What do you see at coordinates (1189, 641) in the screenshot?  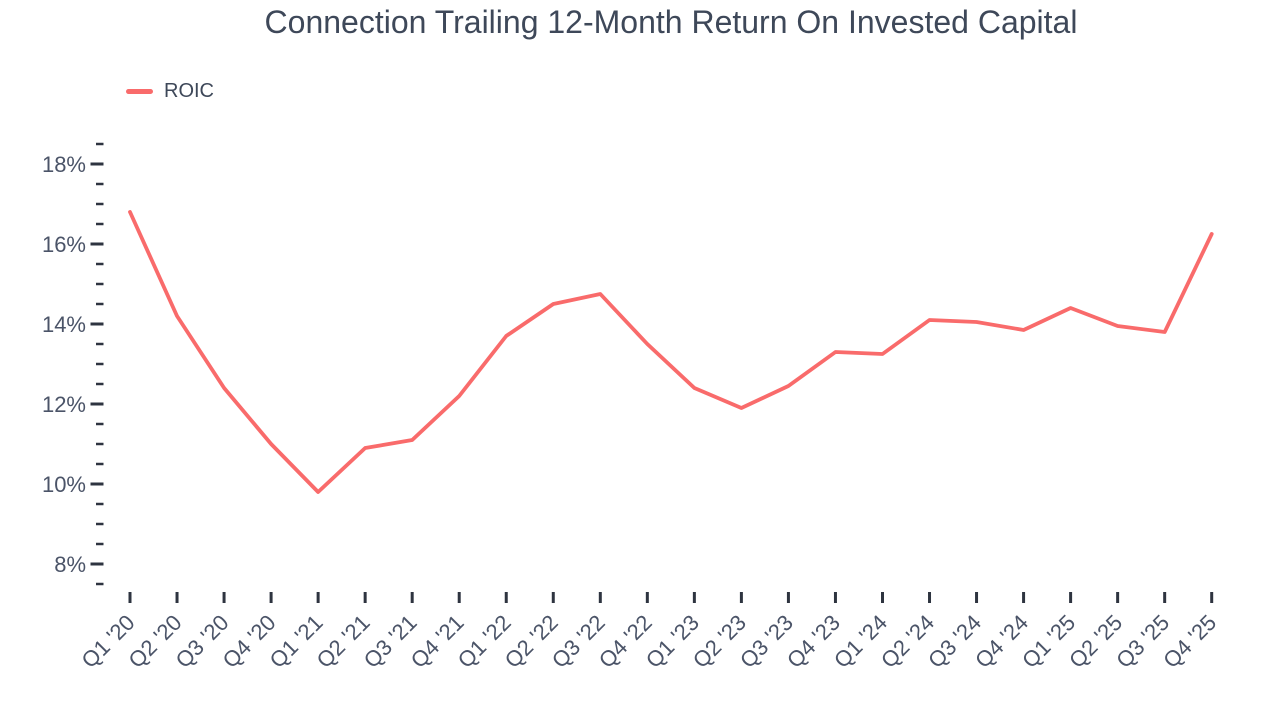 I see `x-tick-label: Q4 '25` at bounding box center [1189, 641].